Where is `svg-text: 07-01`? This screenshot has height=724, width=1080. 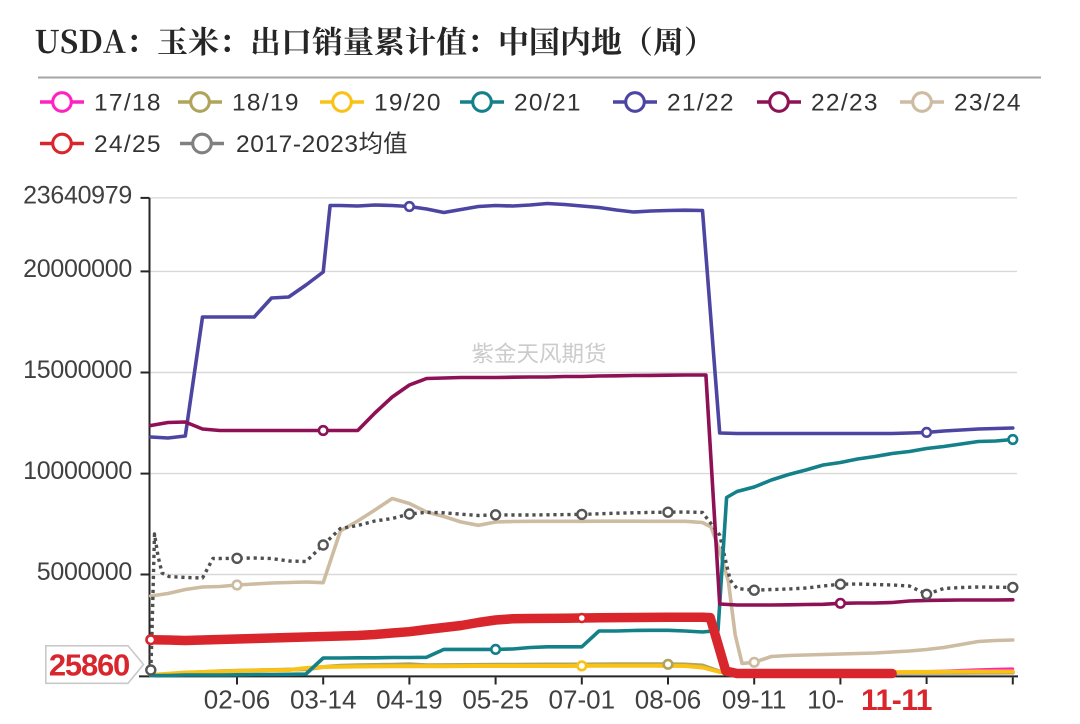
svg-text: 07-01 is located at coordinates (582, 700).